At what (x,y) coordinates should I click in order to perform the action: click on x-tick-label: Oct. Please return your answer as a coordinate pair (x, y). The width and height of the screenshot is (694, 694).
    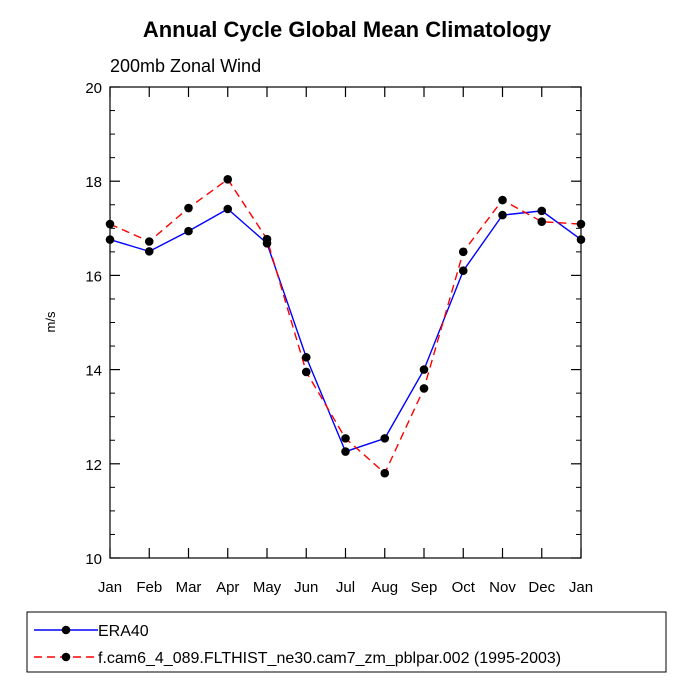
    Looking at the image, I should click on (464, 587).